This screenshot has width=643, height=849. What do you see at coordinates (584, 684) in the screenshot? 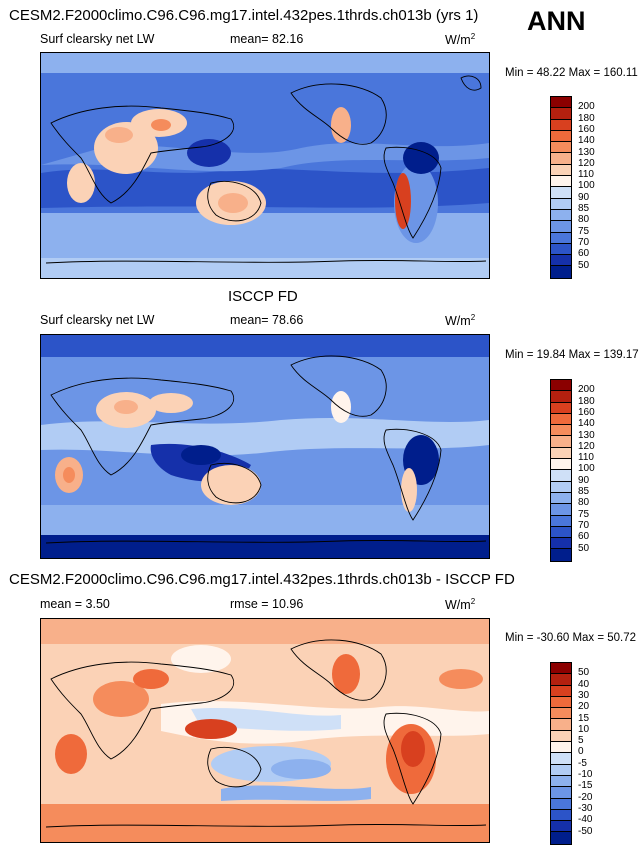
I see `panel3-colorbar-tick-label: 40` at bounding box center [584, 684].